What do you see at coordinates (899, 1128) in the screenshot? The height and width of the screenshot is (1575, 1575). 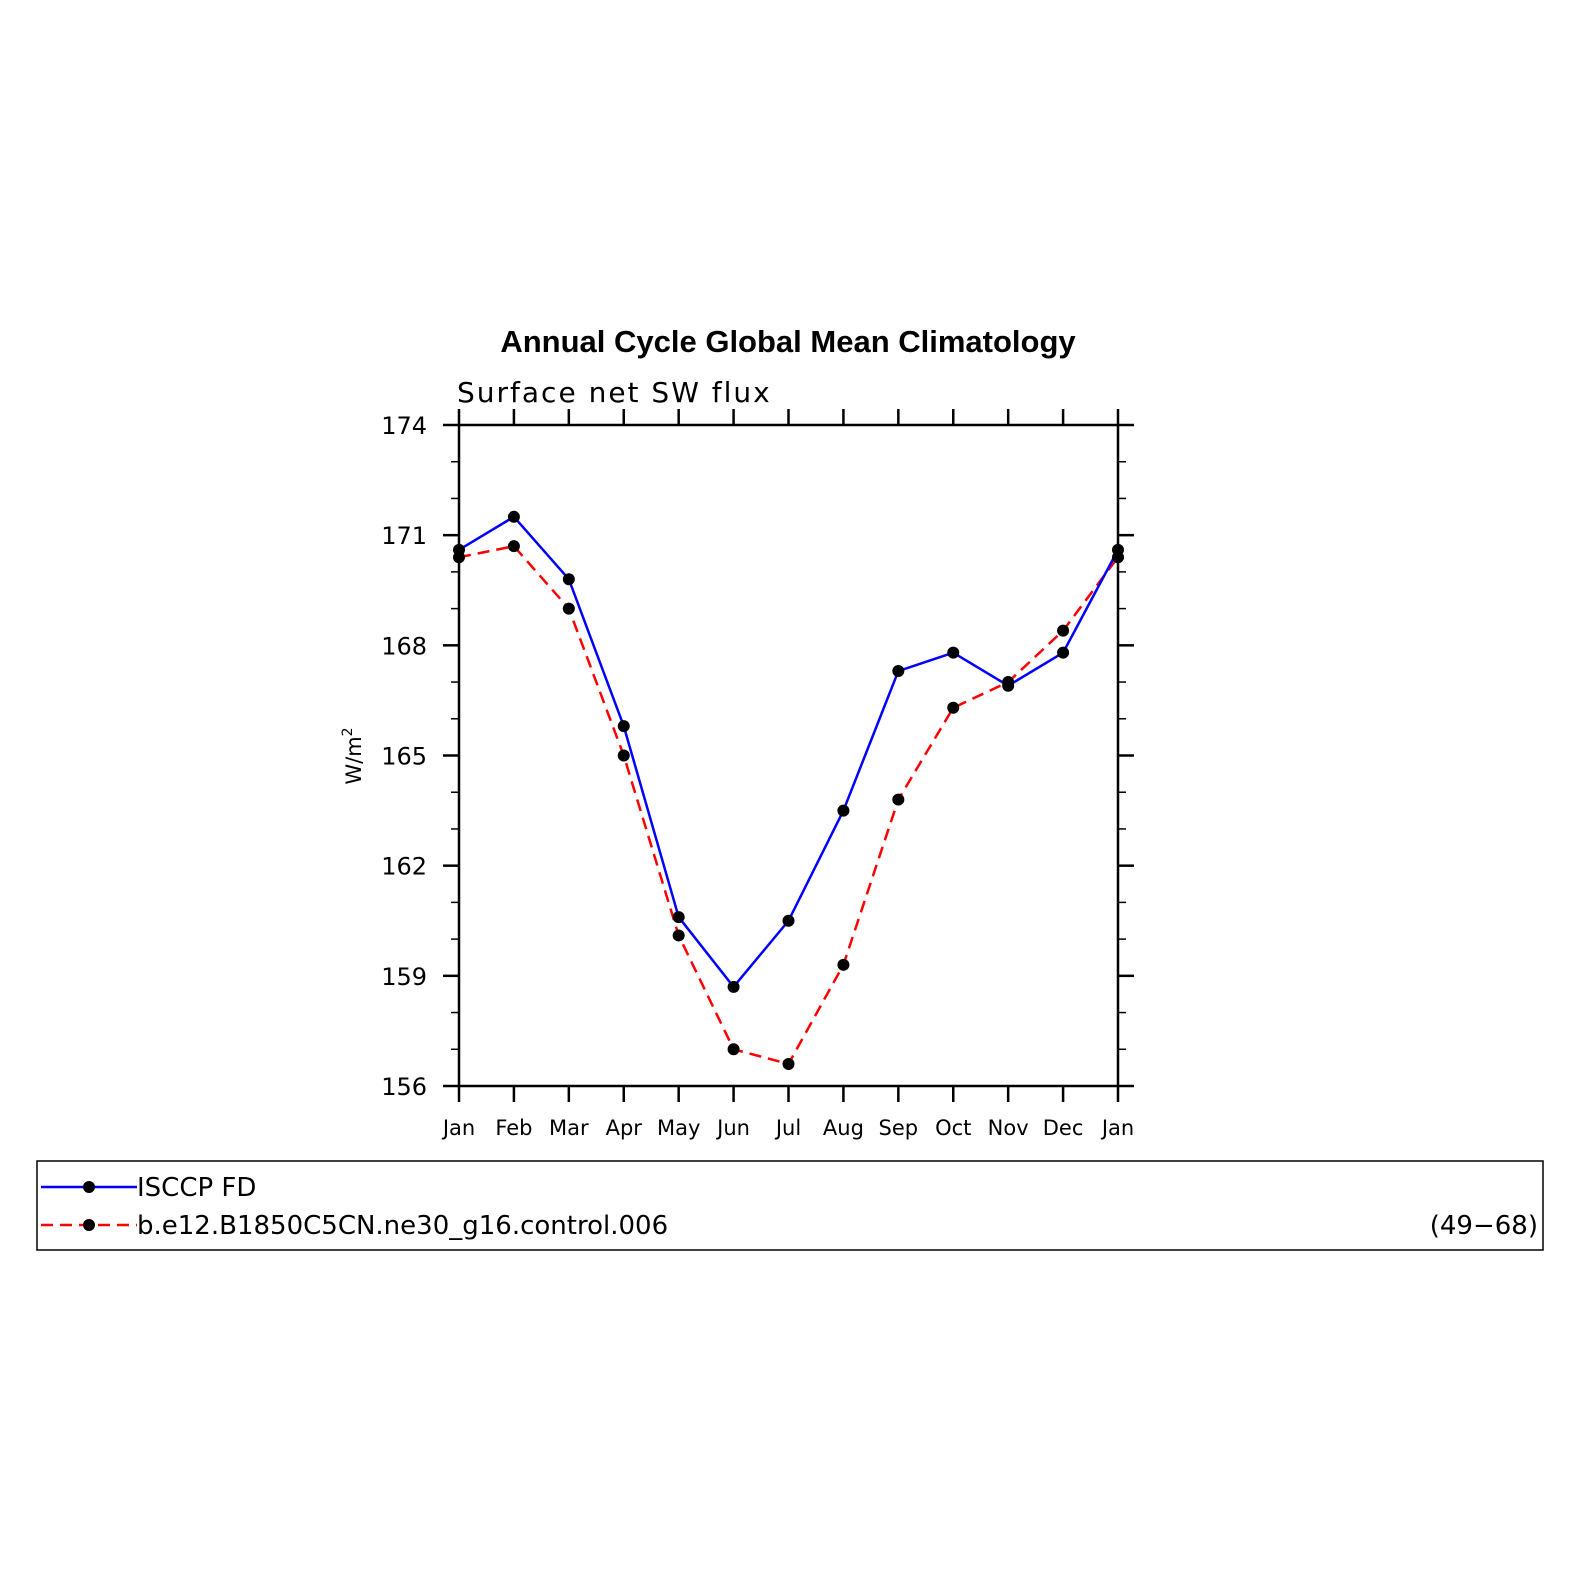 I see `x-tick-label: Sep` at bounding box center [899, 1128].